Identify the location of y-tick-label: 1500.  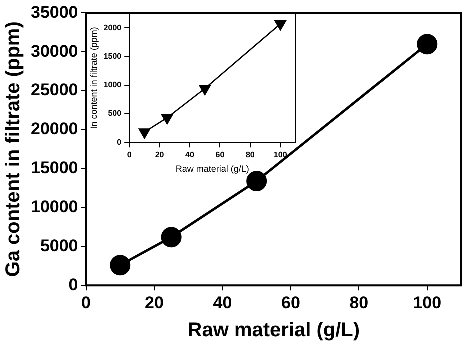
(113, 56).